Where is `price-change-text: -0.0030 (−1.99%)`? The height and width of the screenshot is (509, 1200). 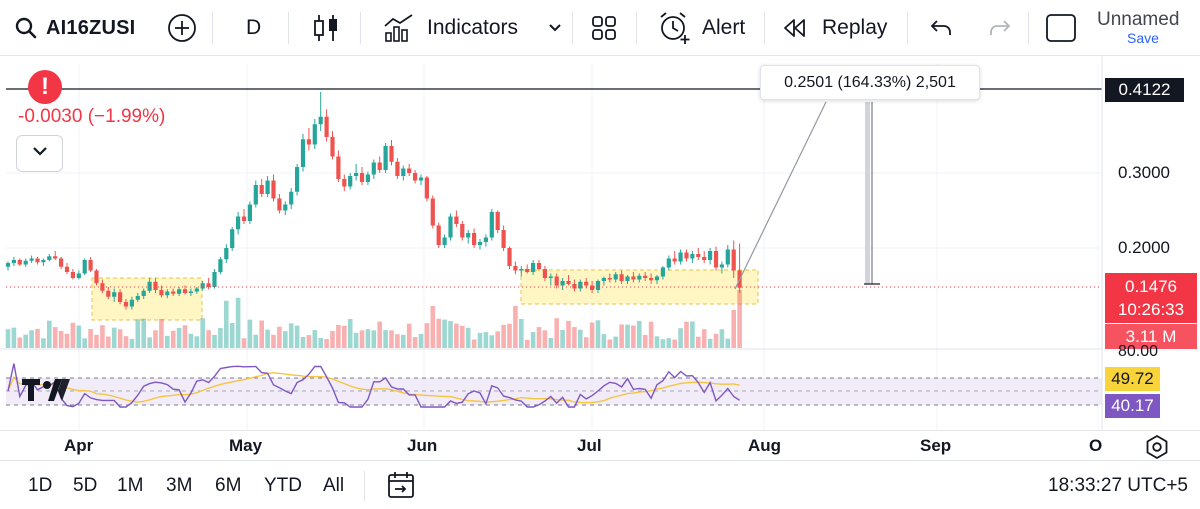
price-change-text: -0.0030 (−1.99%) is located at coordinates (92, 116).